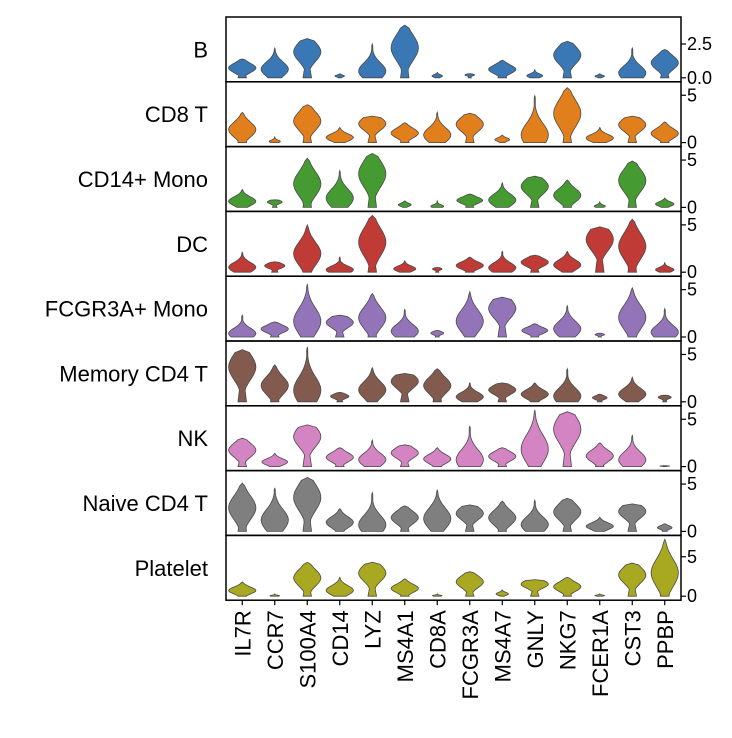  Describe the element at coordinates (192, 244) in the screenshot. I see `row-label: DC` at that location.